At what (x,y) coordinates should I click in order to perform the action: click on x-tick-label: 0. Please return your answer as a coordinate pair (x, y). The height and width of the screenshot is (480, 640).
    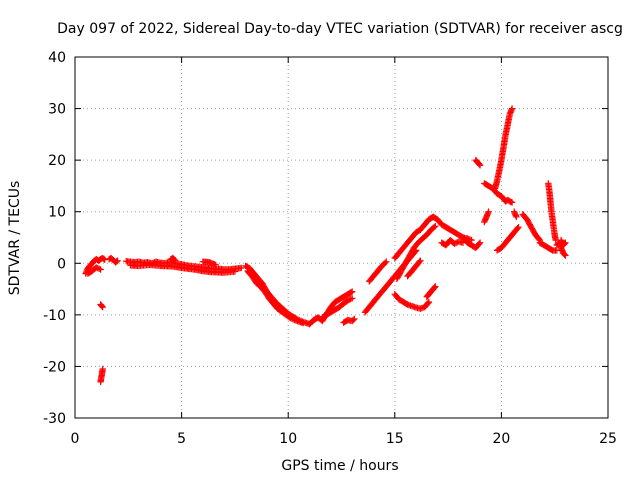
    Looking at the image, I should click on (75, 439).